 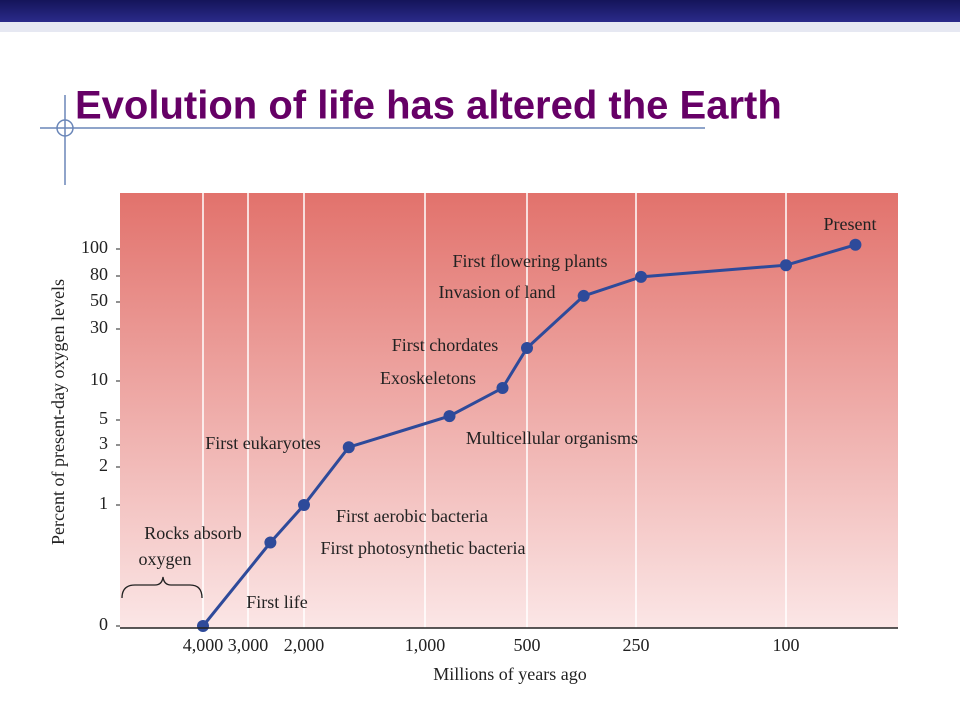 What do you see at coordinates (527, 645) in the screenshot?
I see `x-tick-label: 500` at bounding box center [527, 645].